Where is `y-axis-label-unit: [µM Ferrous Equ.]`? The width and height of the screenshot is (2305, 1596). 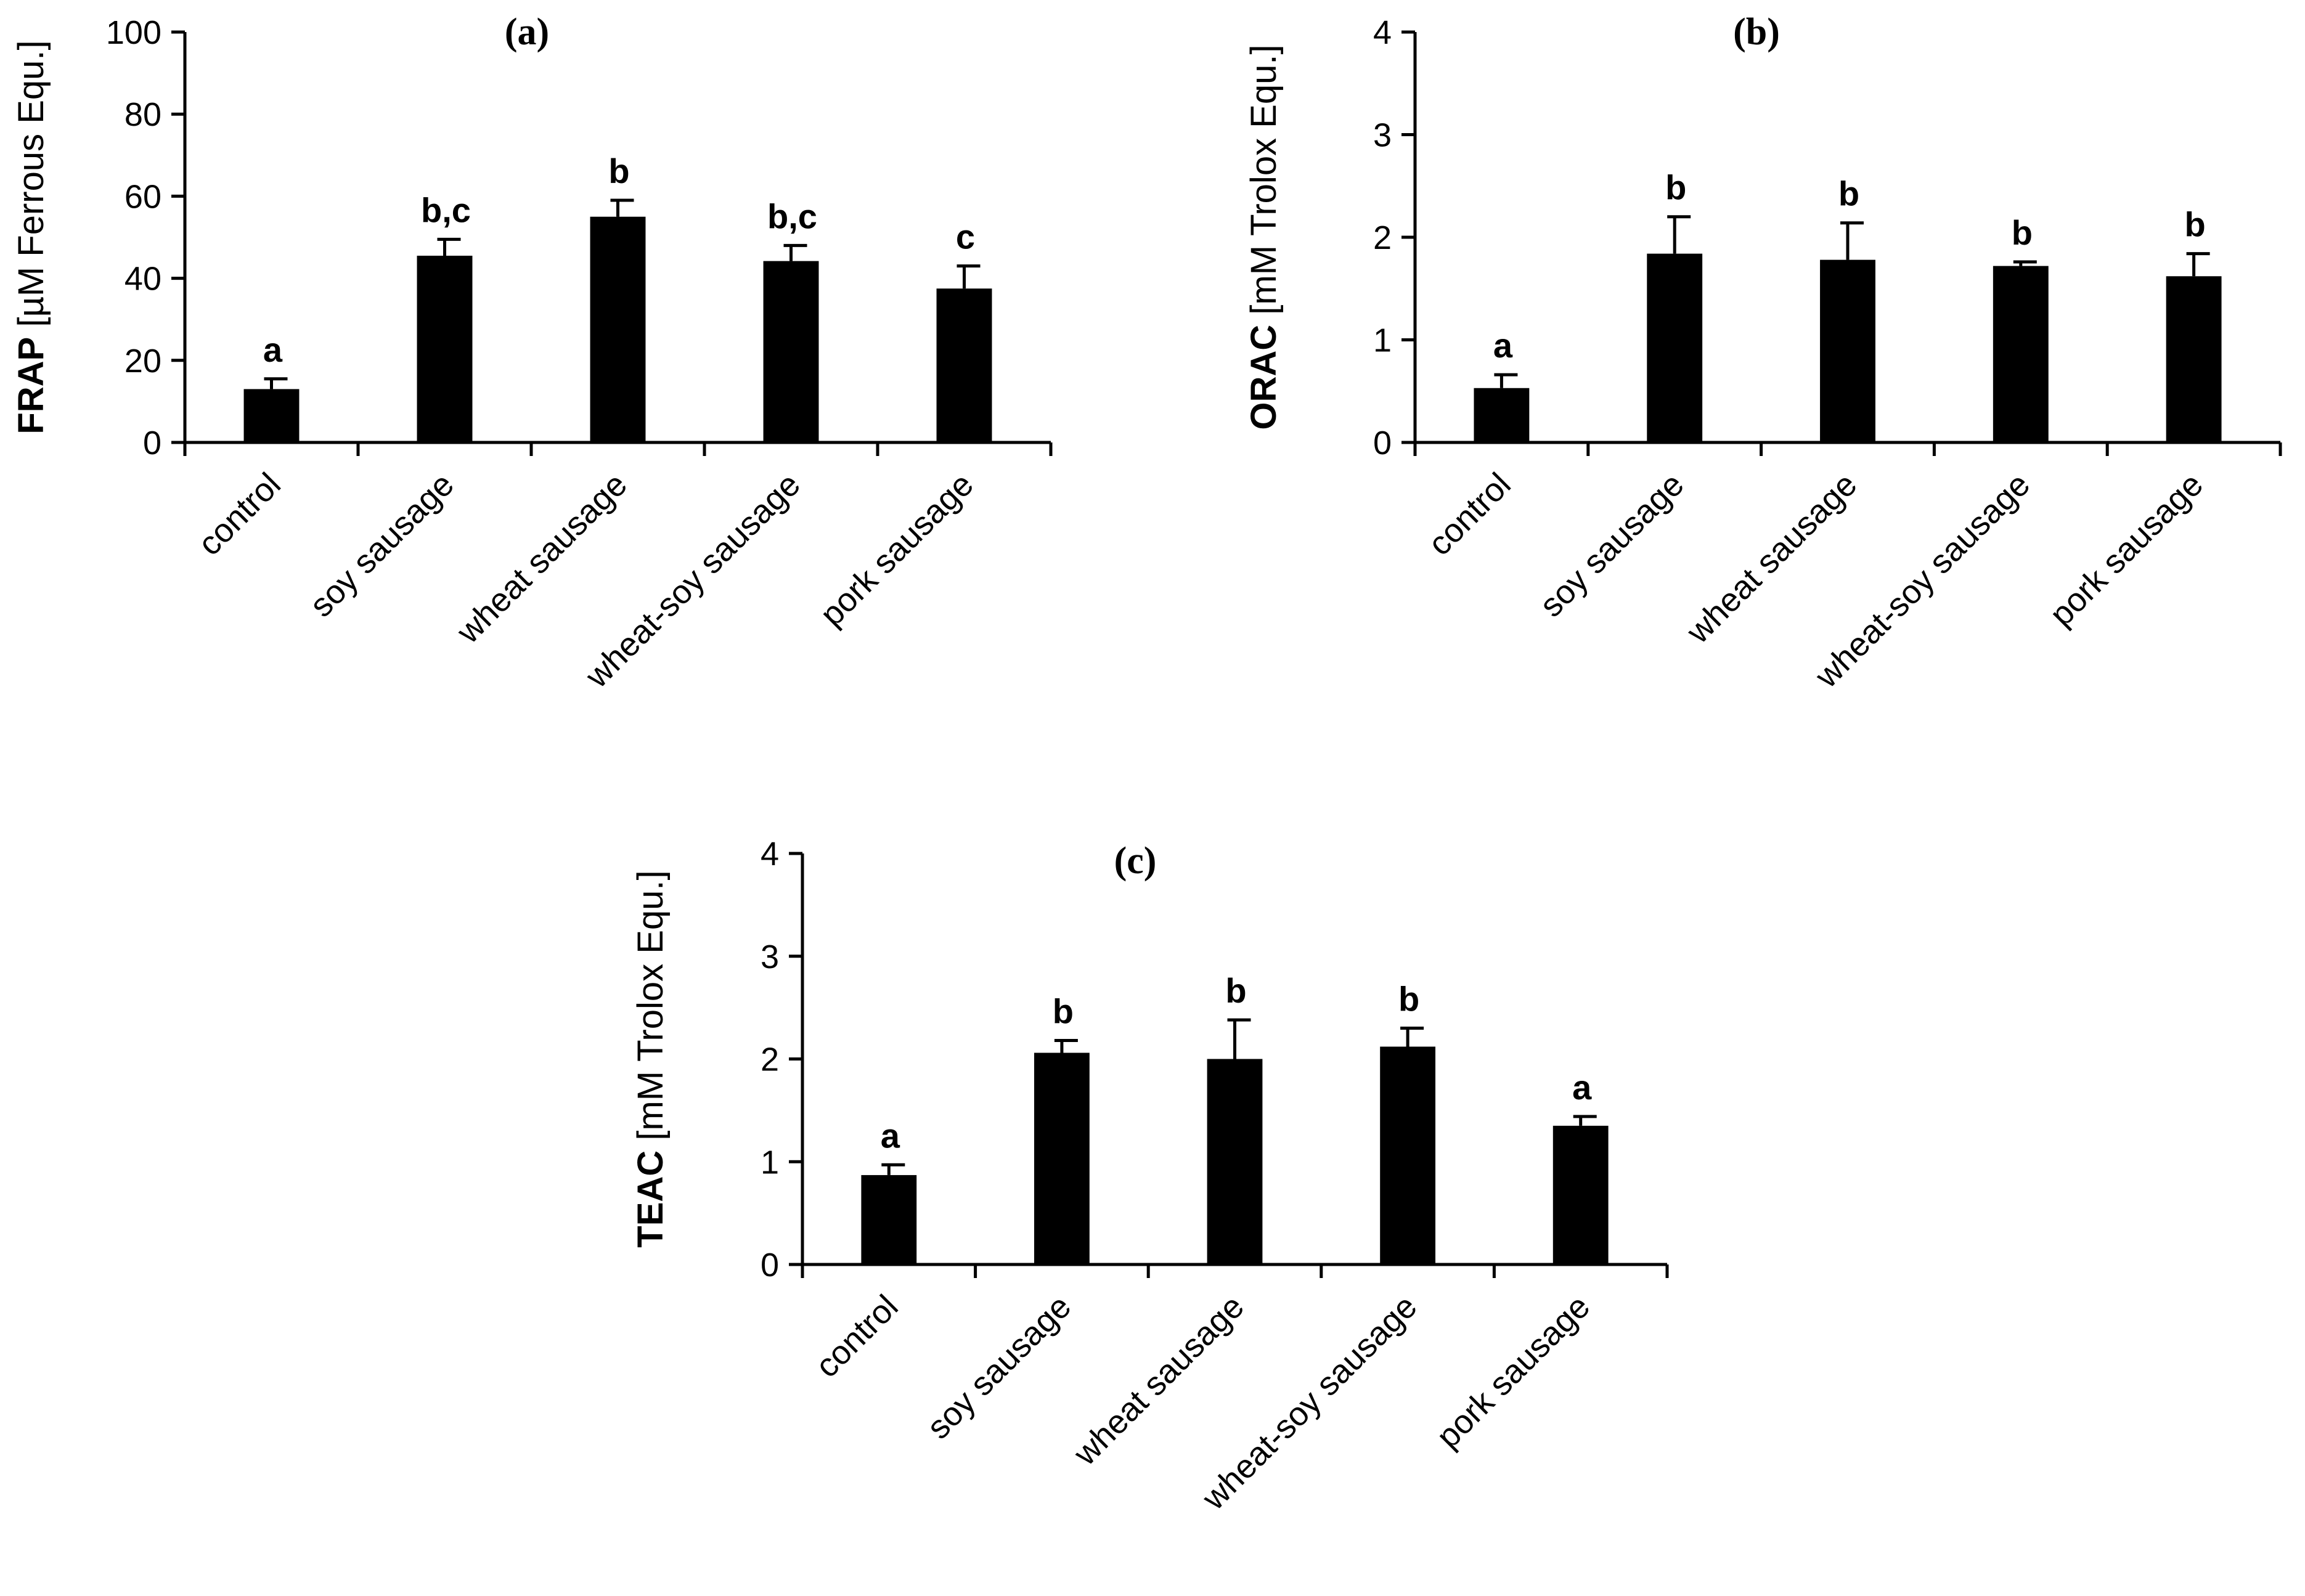 y-axis-label-unit: [µM Ferrous Equ.] is located at coordinates (31, 188).